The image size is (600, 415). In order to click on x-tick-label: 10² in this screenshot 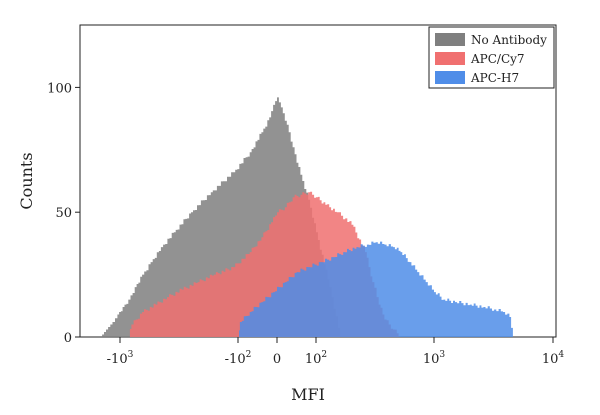, I will do `click(316, 358)`.